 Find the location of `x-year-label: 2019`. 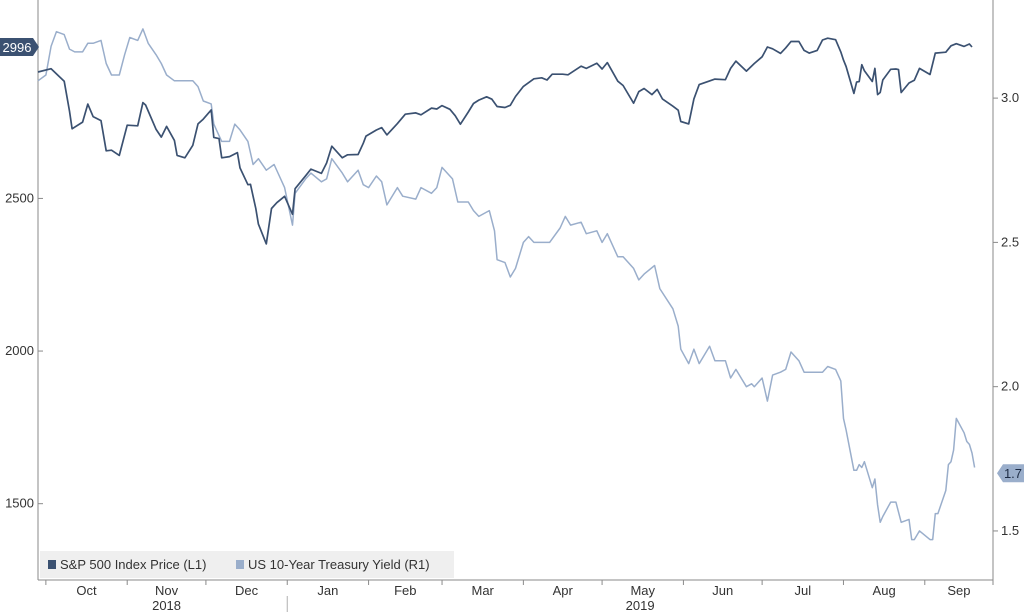

x-year-label: 2019 is located at coordinates (640, 605).